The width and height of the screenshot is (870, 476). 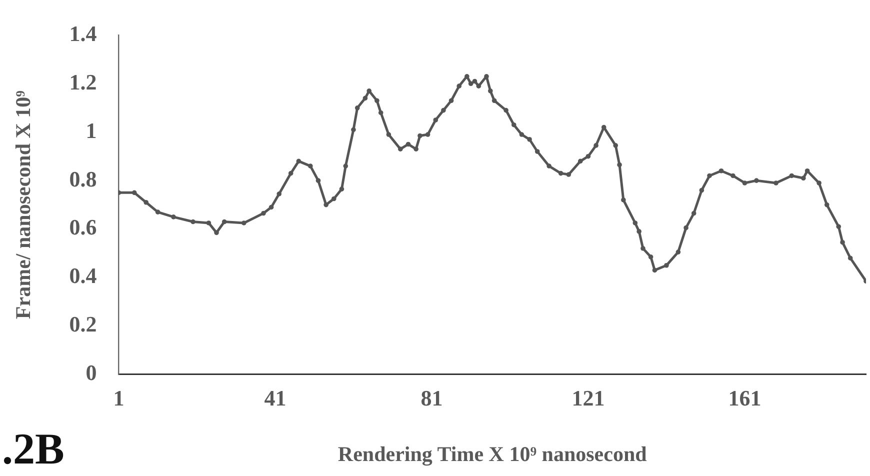 What do you see at coordinates (23, 205) in the screenshot?
I see `y-axis-title: Frame/ nanosecond X 10⁹` at bounding box center [23, 205].